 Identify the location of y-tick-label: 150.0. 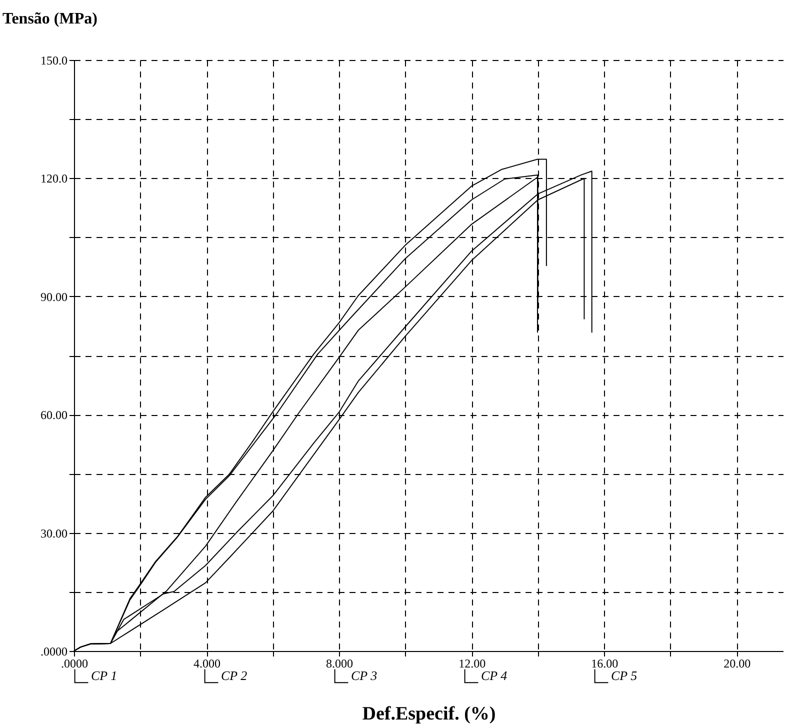
(54, 61).